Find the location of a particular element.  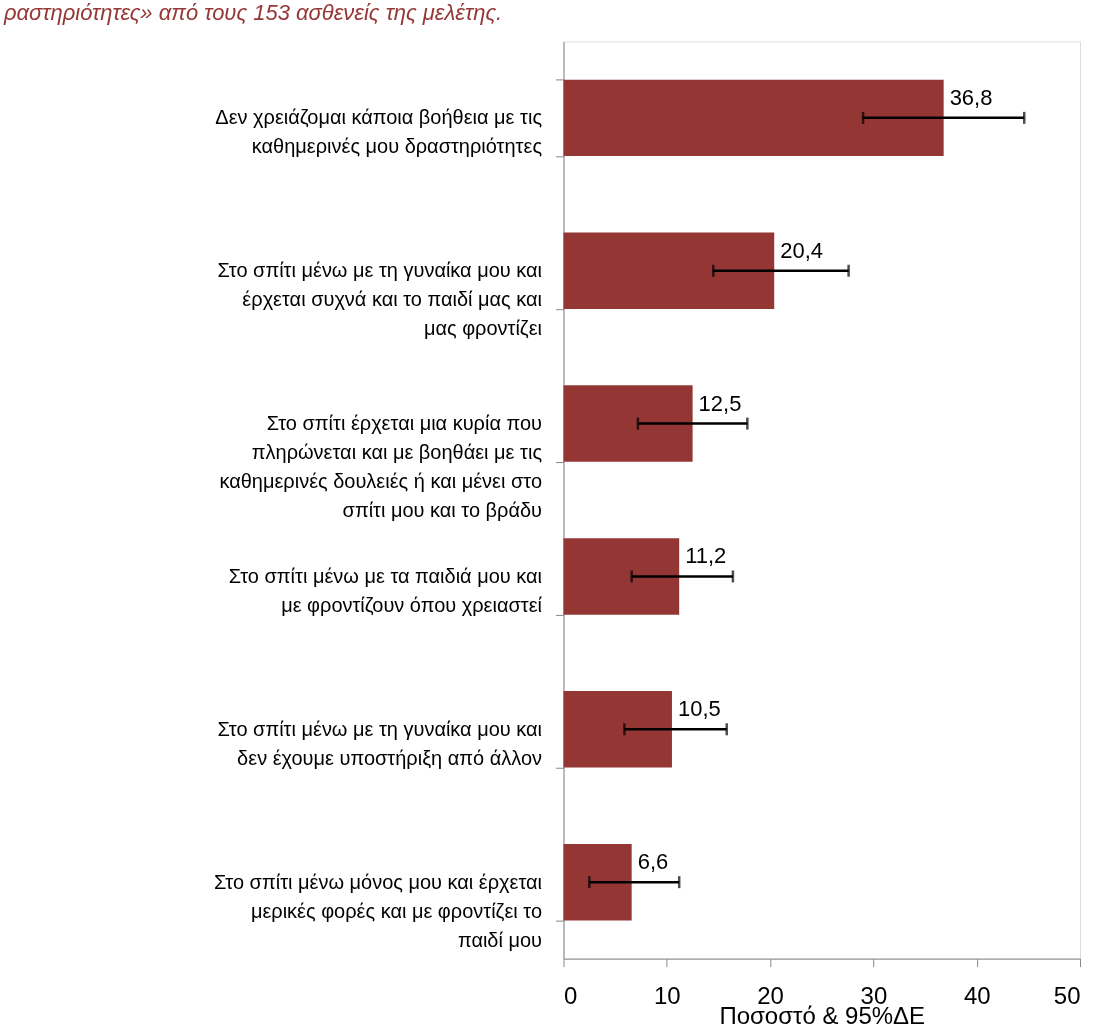

x-tick-label: 20 is located at coordinates (770, 996).